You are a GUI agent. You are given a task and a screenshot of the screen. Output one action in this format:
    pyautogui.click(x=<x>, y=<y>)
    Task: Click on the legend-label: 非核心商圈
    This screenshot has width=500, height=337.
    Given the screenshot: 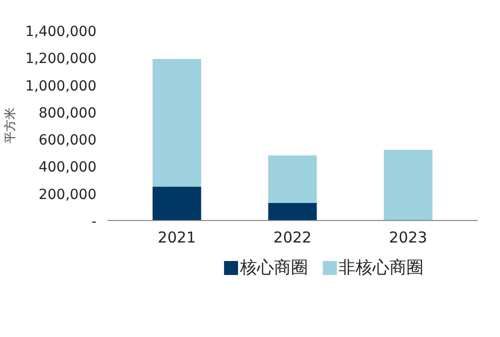 What is the action you would take?
    pyautogui.click(x=381, y=268)
    